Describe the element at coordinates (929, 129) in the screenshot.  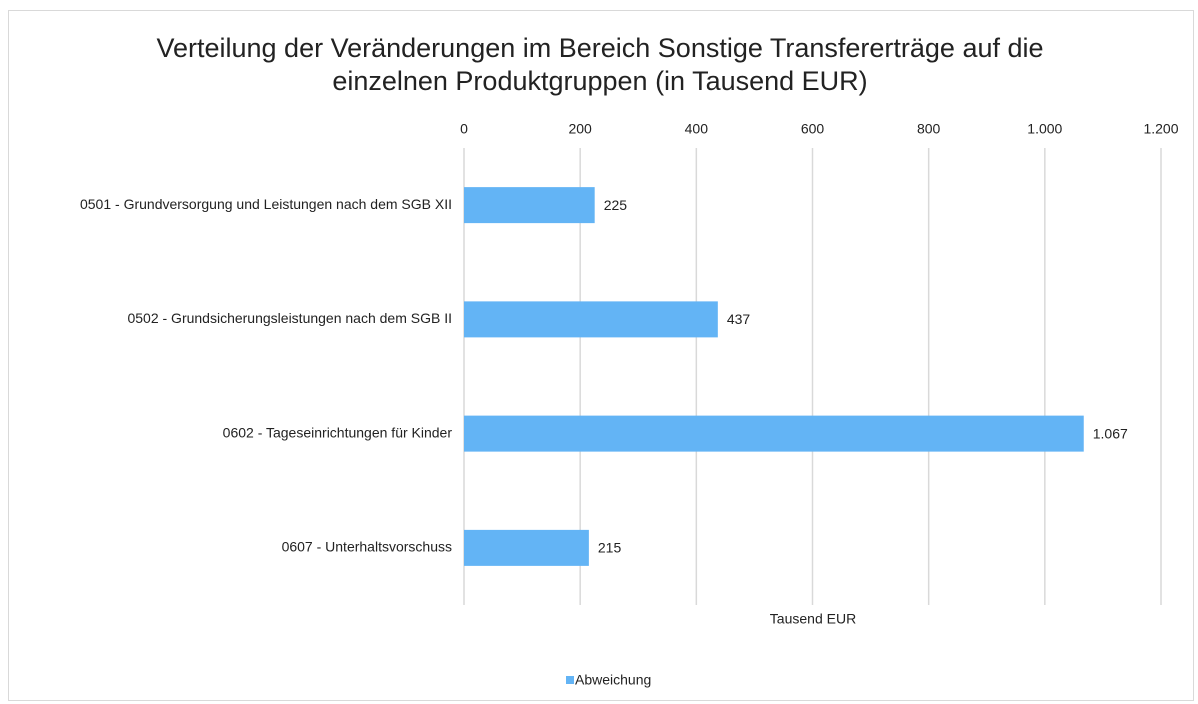
I see `x-tick-label: 800` at that location.